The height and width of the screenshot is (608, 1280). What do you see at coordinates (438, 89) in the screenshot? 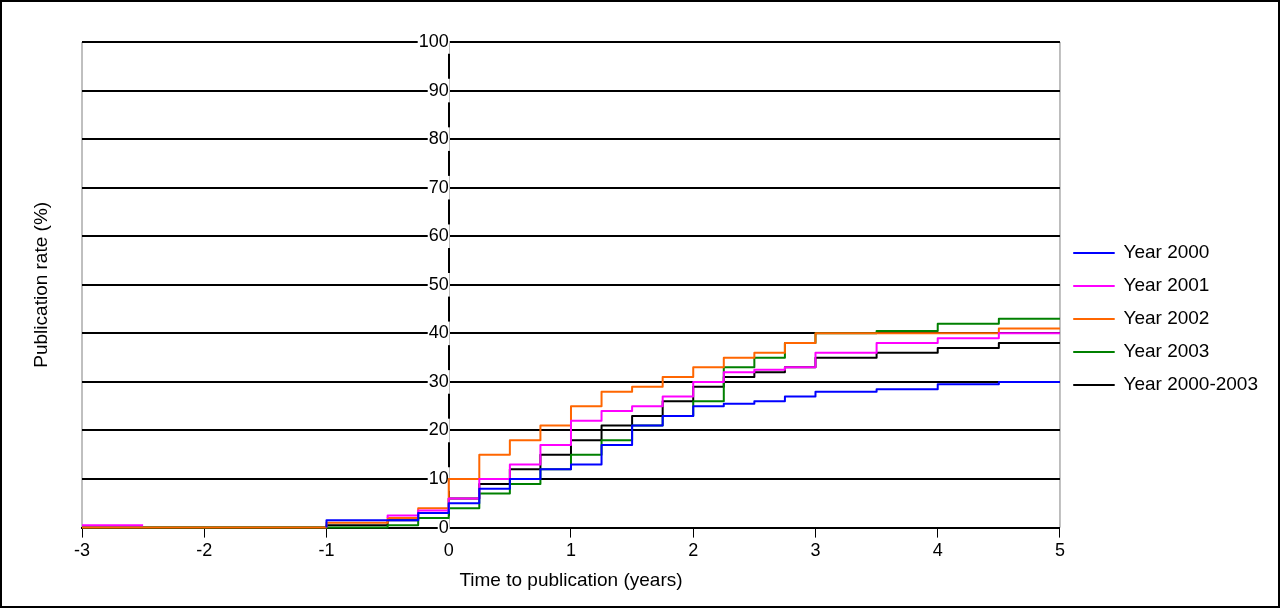
I see `y-tick-label: 90` at bounding box center [438, 89].